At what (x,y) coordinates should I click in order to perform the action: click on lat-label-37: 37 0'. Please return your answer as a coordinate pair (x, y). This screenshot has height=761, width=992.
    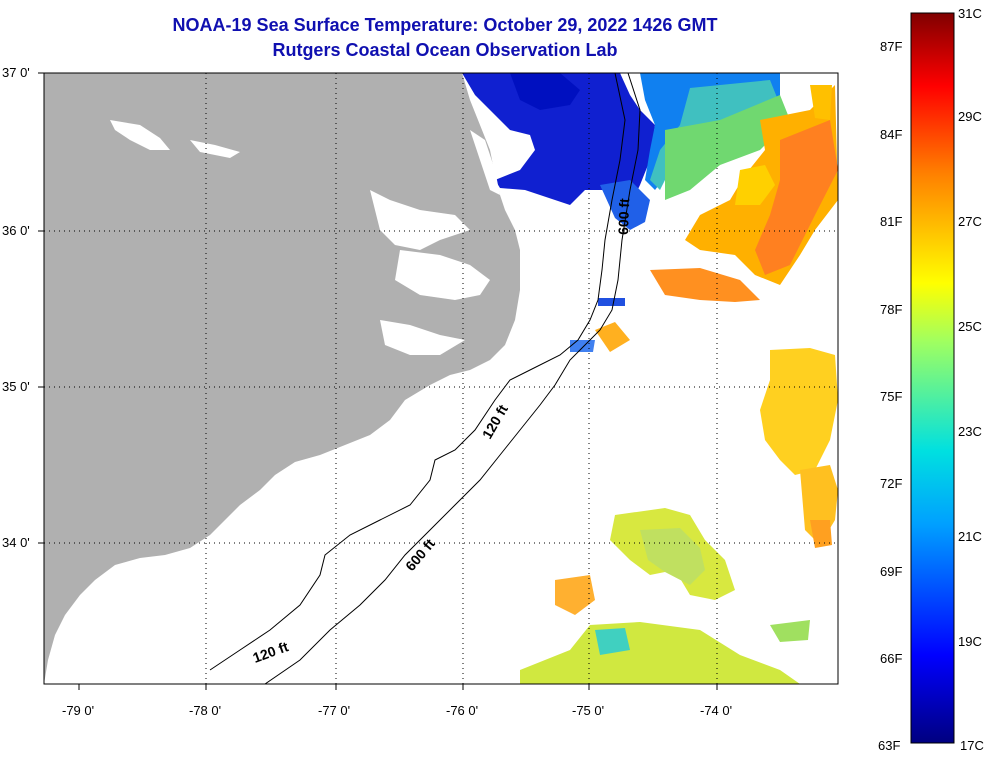
    Looking at the image, I should click on (16, 72).